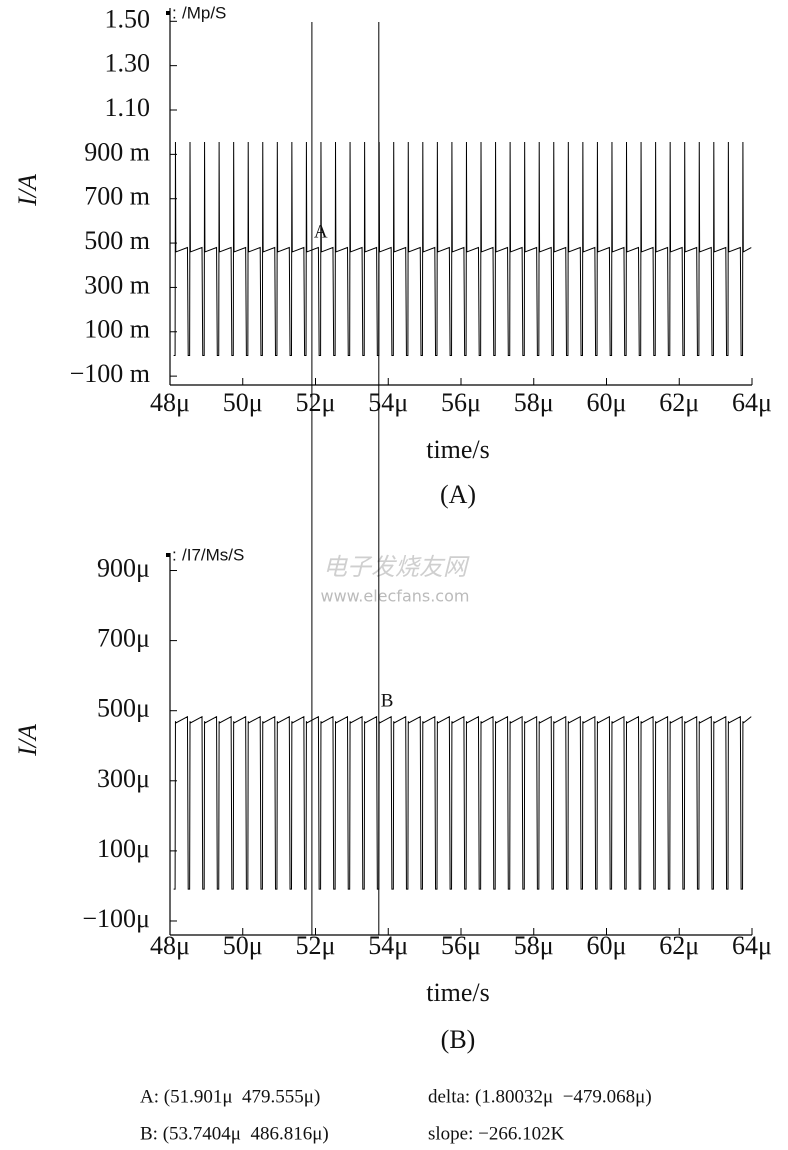 This screenshot has height=1150, width=788. Describe the element at coordinates (321, 232) in the screenshot. I see `cursor-label: A` at that location.